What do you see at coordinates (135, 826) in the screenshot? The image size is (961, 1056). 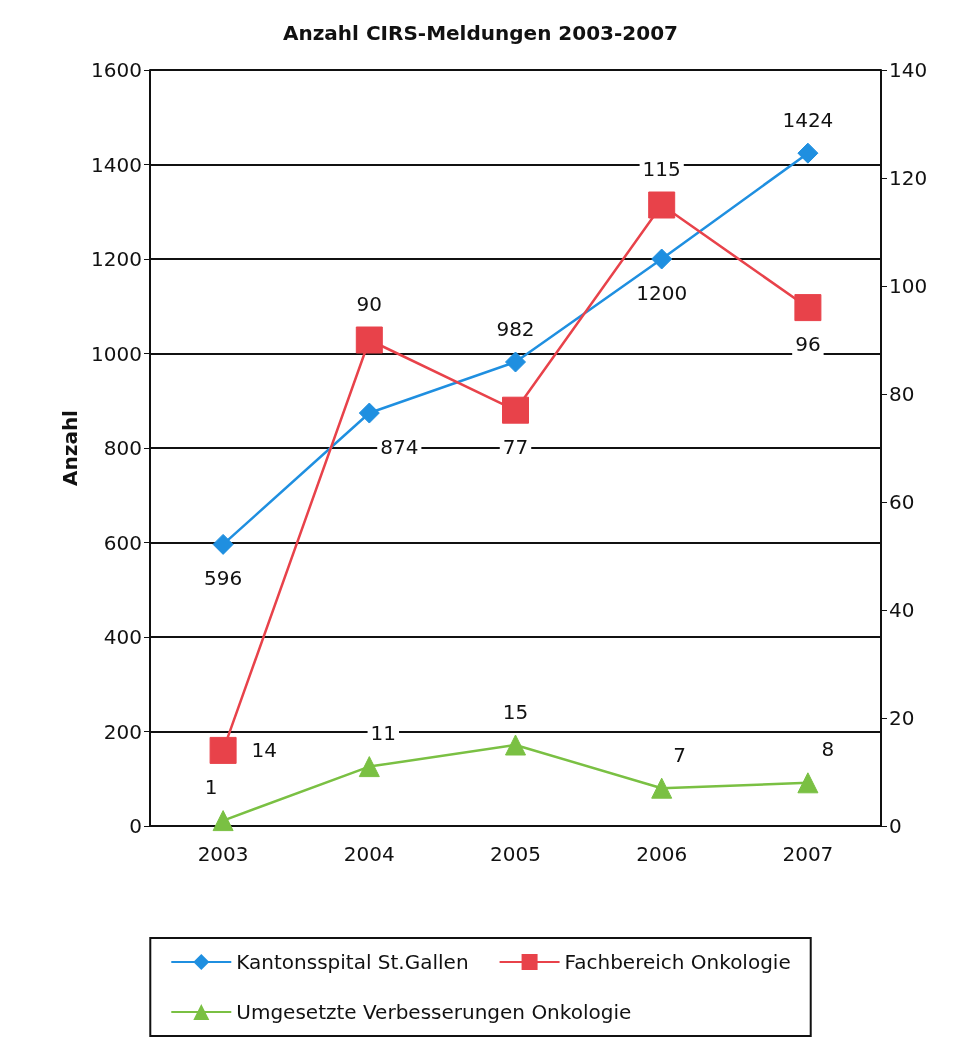 I see `y-tick-label: 0` at bounding box center [135, 826].